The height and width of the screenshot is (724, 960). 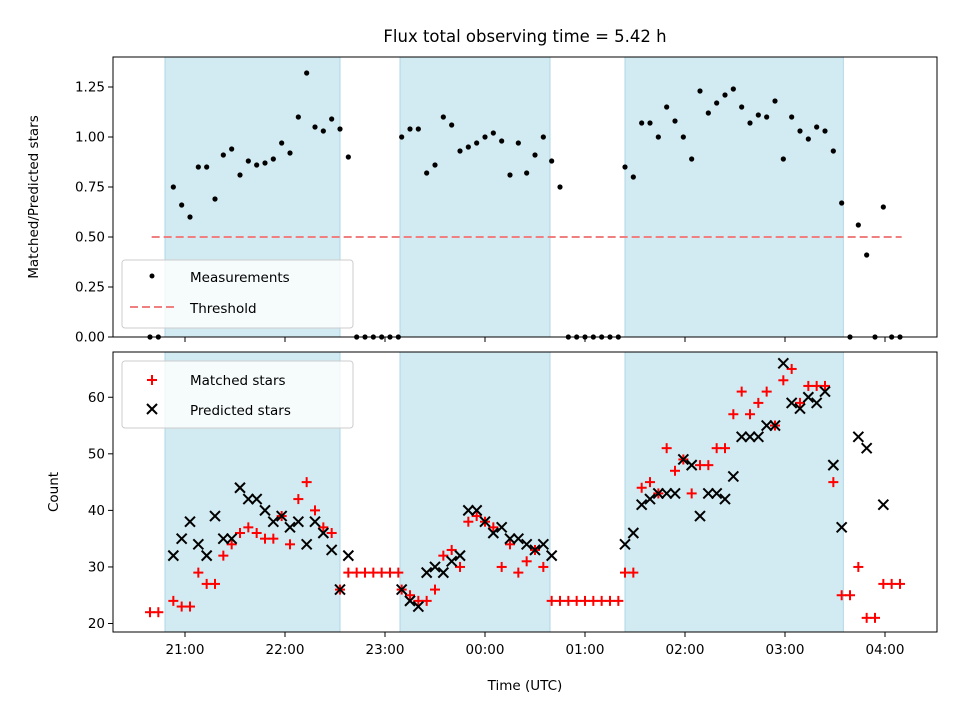 What do you see at coordinates (185, 650) in the screenshot?
I see `x-tick-label: 21:00` at bounding box center [185, 650].